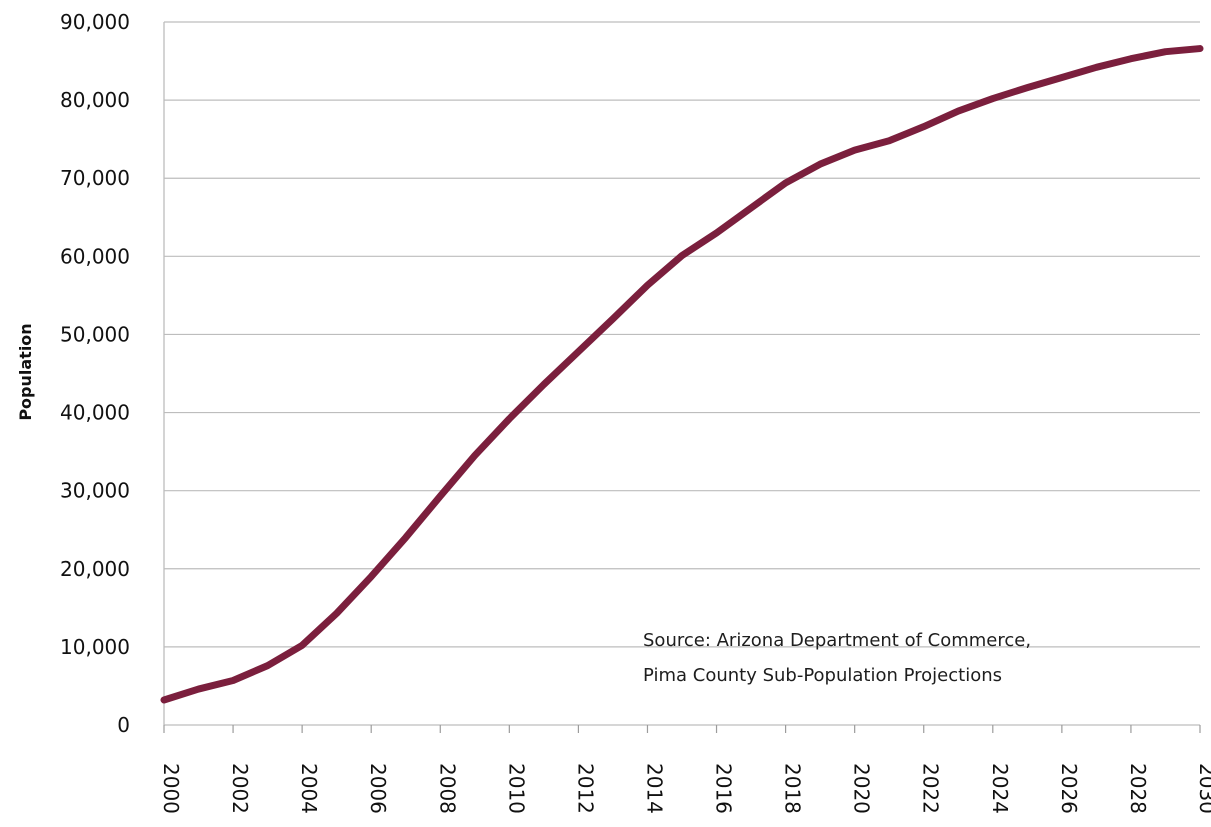 This screenshot has width=1211, height=827. Describe the element at coordinates (171, 788) in the screenshot. I see `x-tick-label-2000: 2000` at that location.